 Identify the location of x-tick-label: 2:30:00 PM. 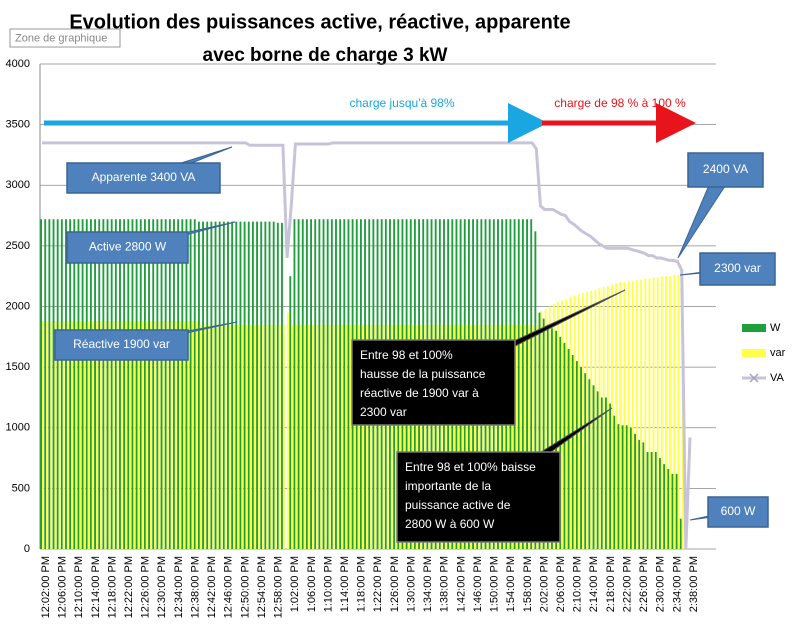
(661, 584).